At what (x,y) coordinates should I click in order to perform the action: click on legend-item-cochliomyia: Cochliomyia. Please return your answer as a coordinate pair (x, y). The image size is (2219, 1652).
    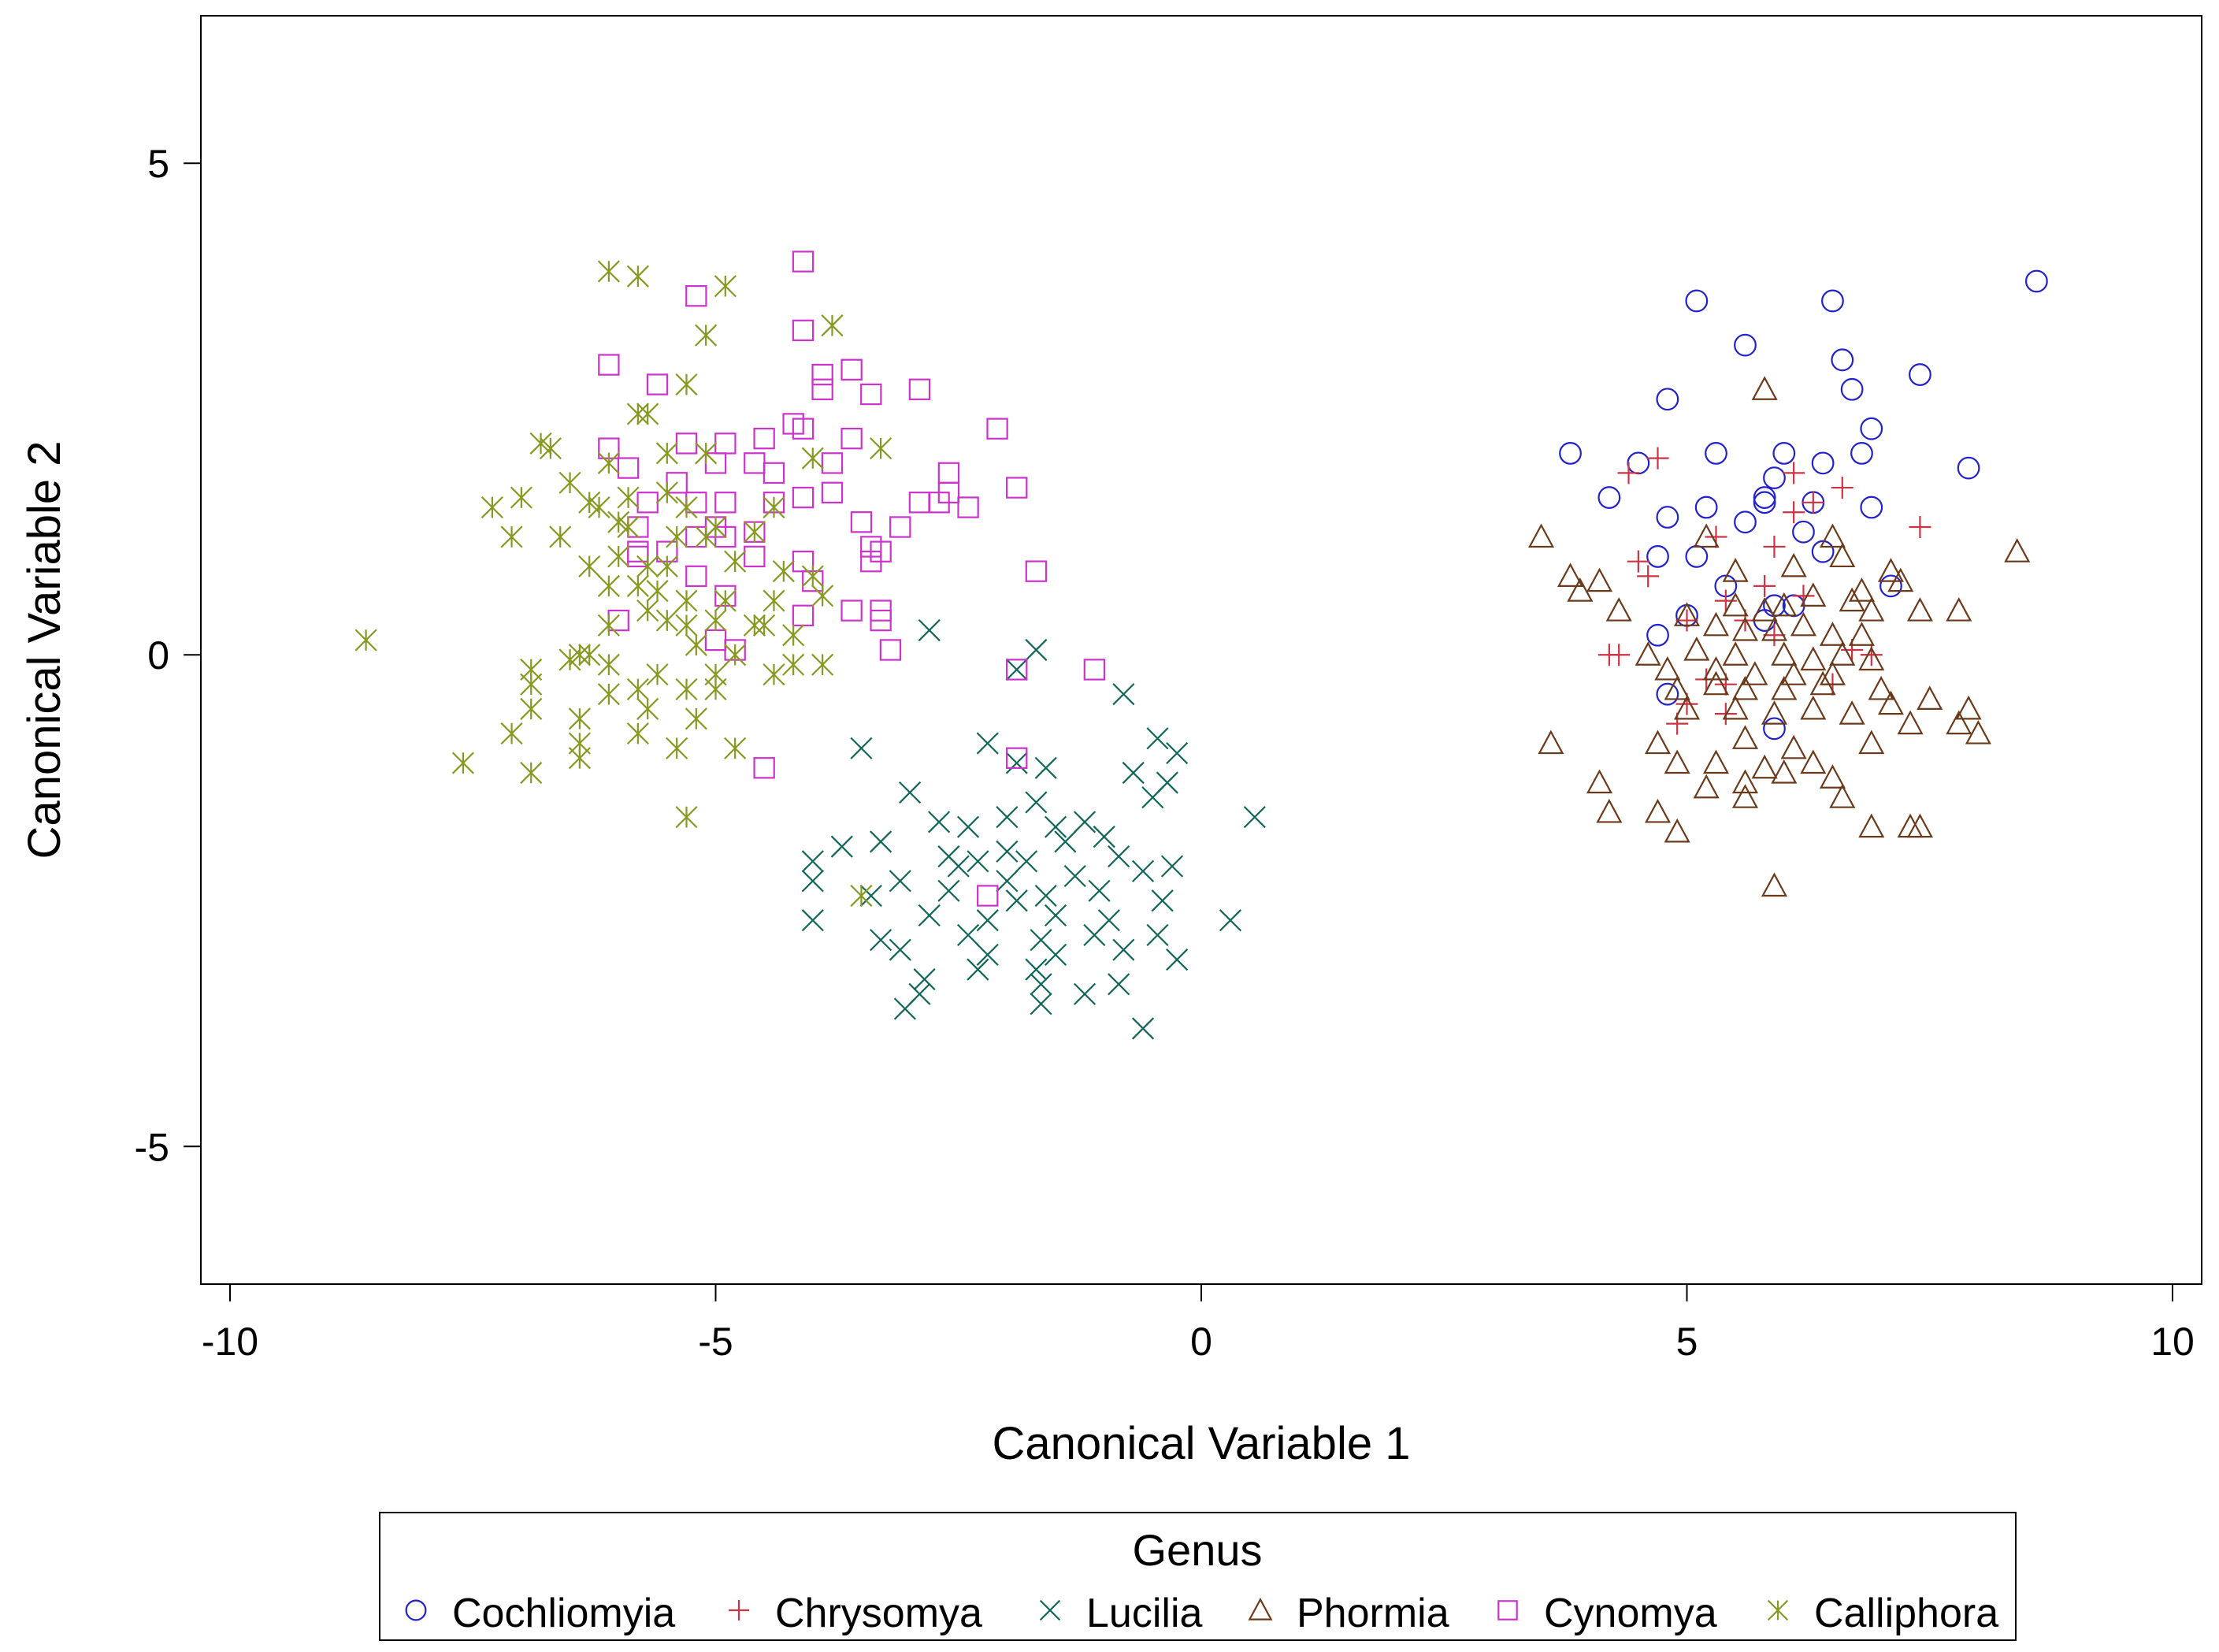
    Looking at the image, I should click on (540, 1614).